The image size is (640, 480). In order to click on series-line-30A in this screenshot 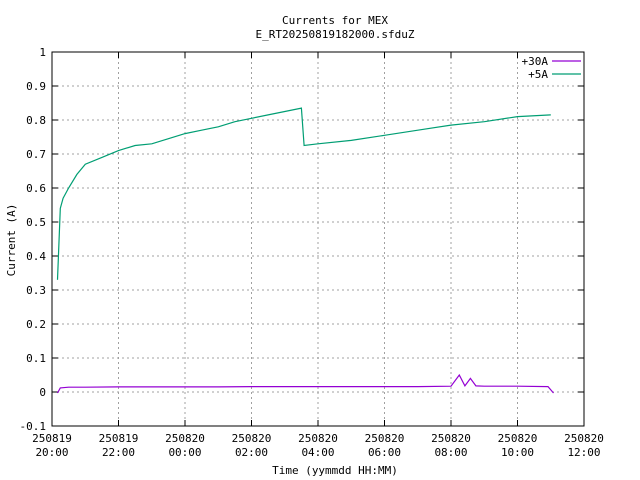, I will do `click(305, 383)`.